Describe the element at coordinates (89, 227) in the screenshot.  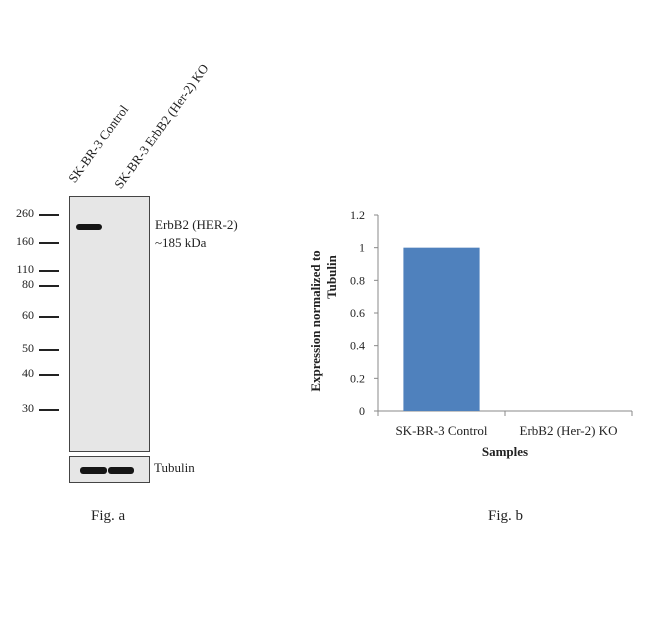
I see `erbb2-band-control` at that location.